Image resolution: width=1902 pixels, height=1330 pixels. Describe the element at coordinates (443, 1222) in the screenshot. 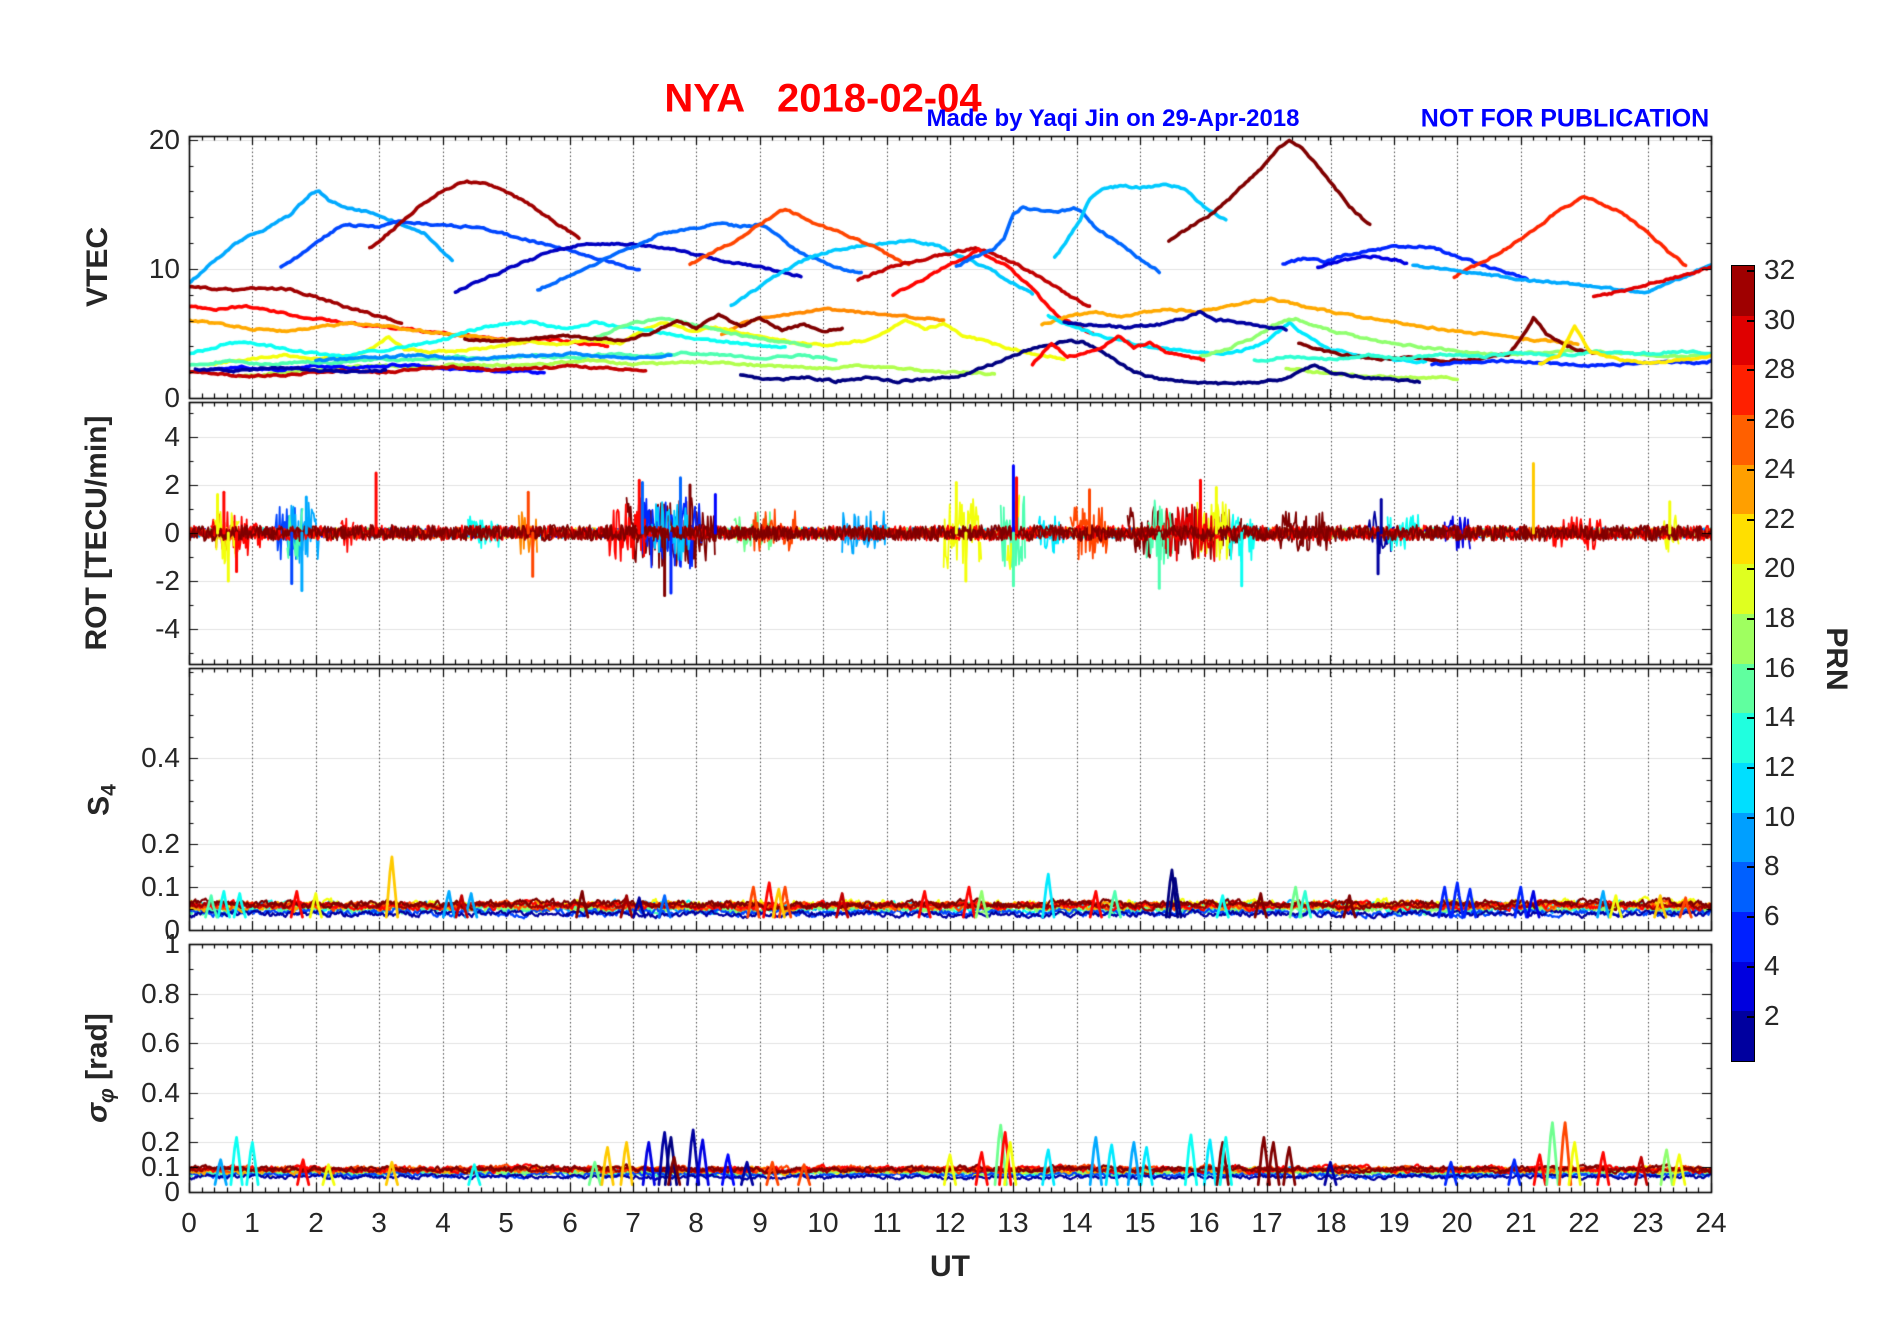

I see `x-tick-label: 4` at that location.